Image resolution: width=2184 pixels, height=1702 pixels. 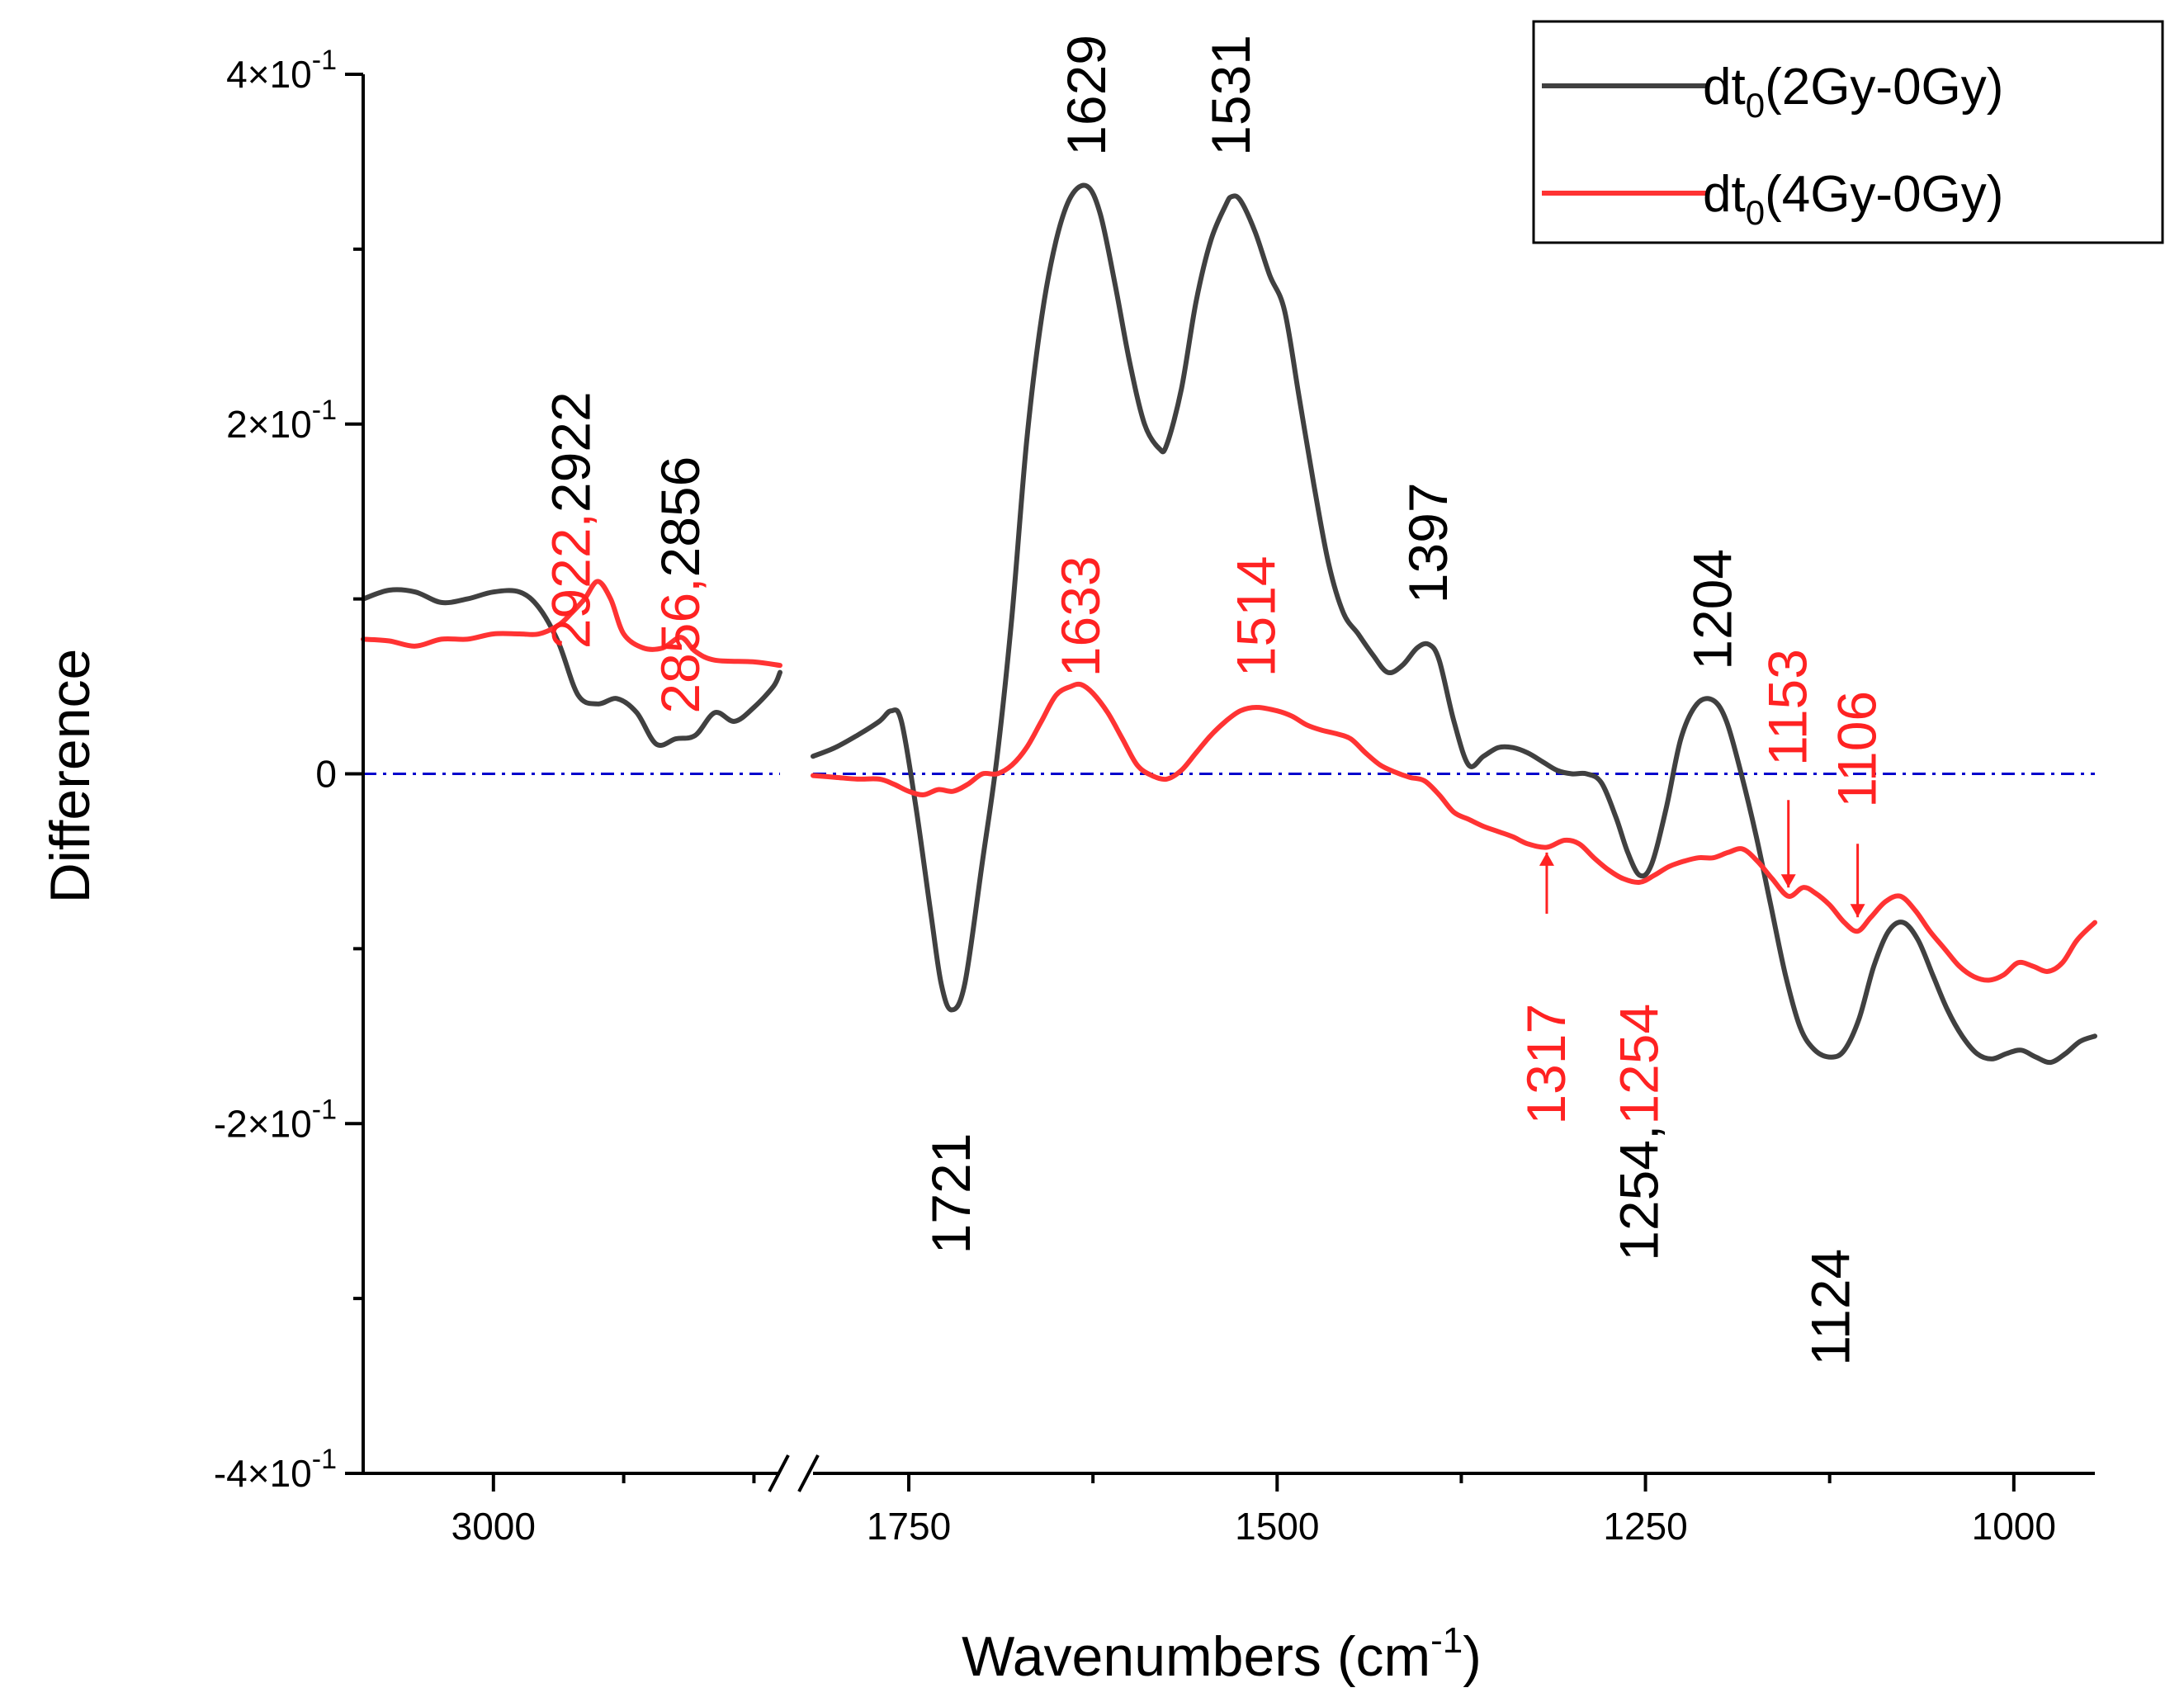 What do you see at coordinates (1645, 1526) in the screenshot?
I see `x-tick-label: 1250` at bounding box center [1645, 1526].